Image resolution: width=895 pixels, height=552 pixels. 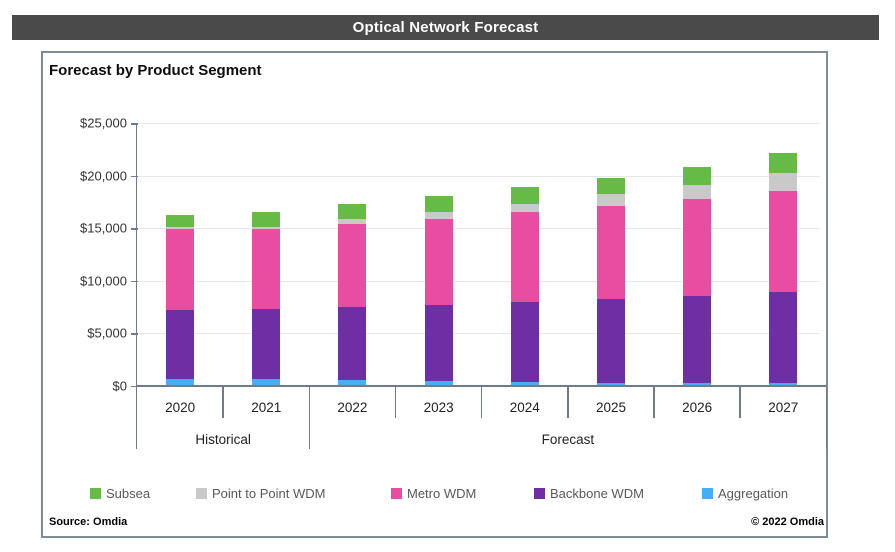 What do you see at coordinates (103, 175) in the screenshot?
I see `y-axis-label: $20,000` at bounding box center [103, 175].